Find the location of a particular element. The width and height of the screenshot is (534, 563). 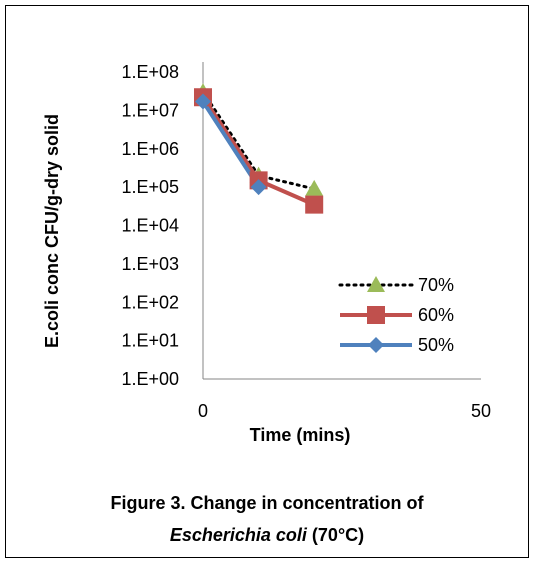

legend-label: 70% is located at coordinates (436, 285).